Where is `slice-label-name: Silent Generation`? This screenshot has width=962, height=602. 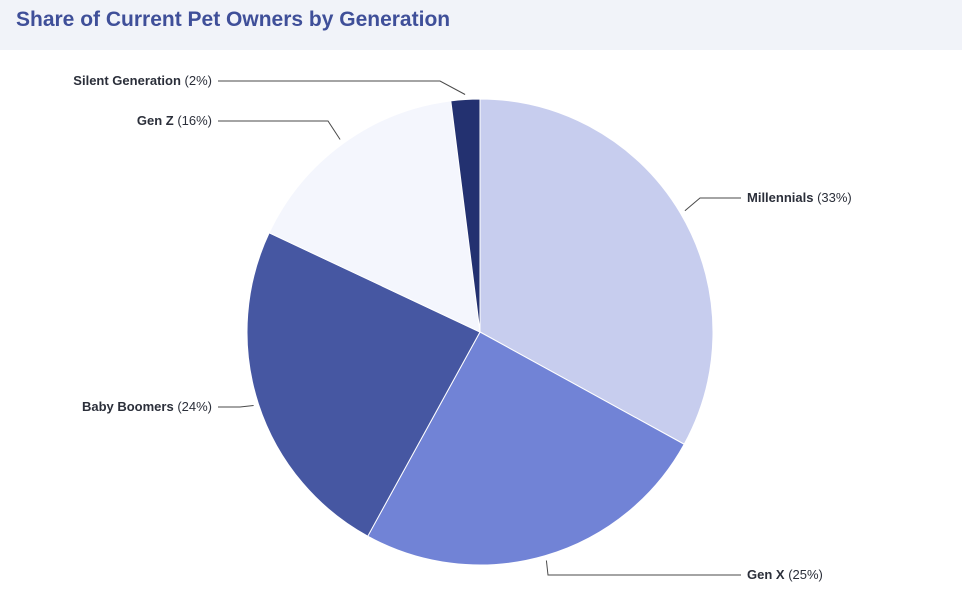 slice-label-name: Silent Generation is located at coordinates (127, 80).